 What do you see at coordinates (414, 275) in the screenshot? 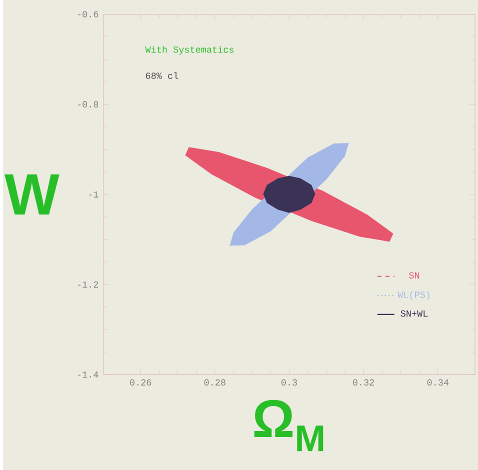
I see `legend-label: SN` at bounding box center [414, 275].